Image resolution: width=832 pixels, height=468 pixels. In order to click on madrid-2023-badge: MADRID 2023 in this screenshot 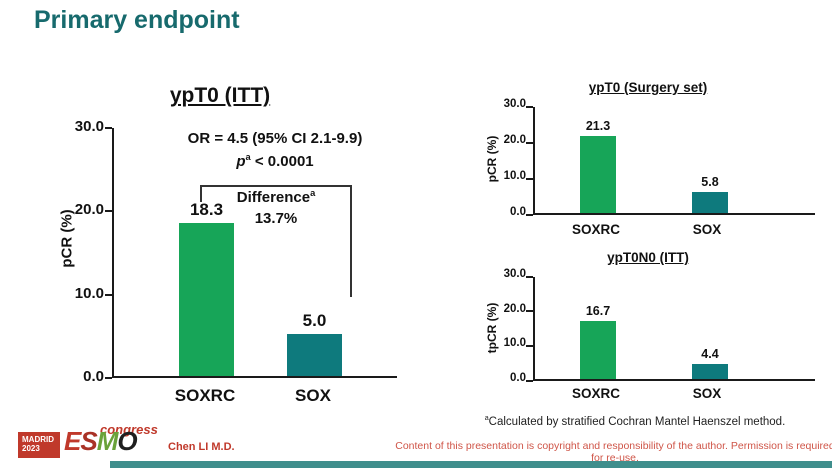, I will do `click(39, 445)`.